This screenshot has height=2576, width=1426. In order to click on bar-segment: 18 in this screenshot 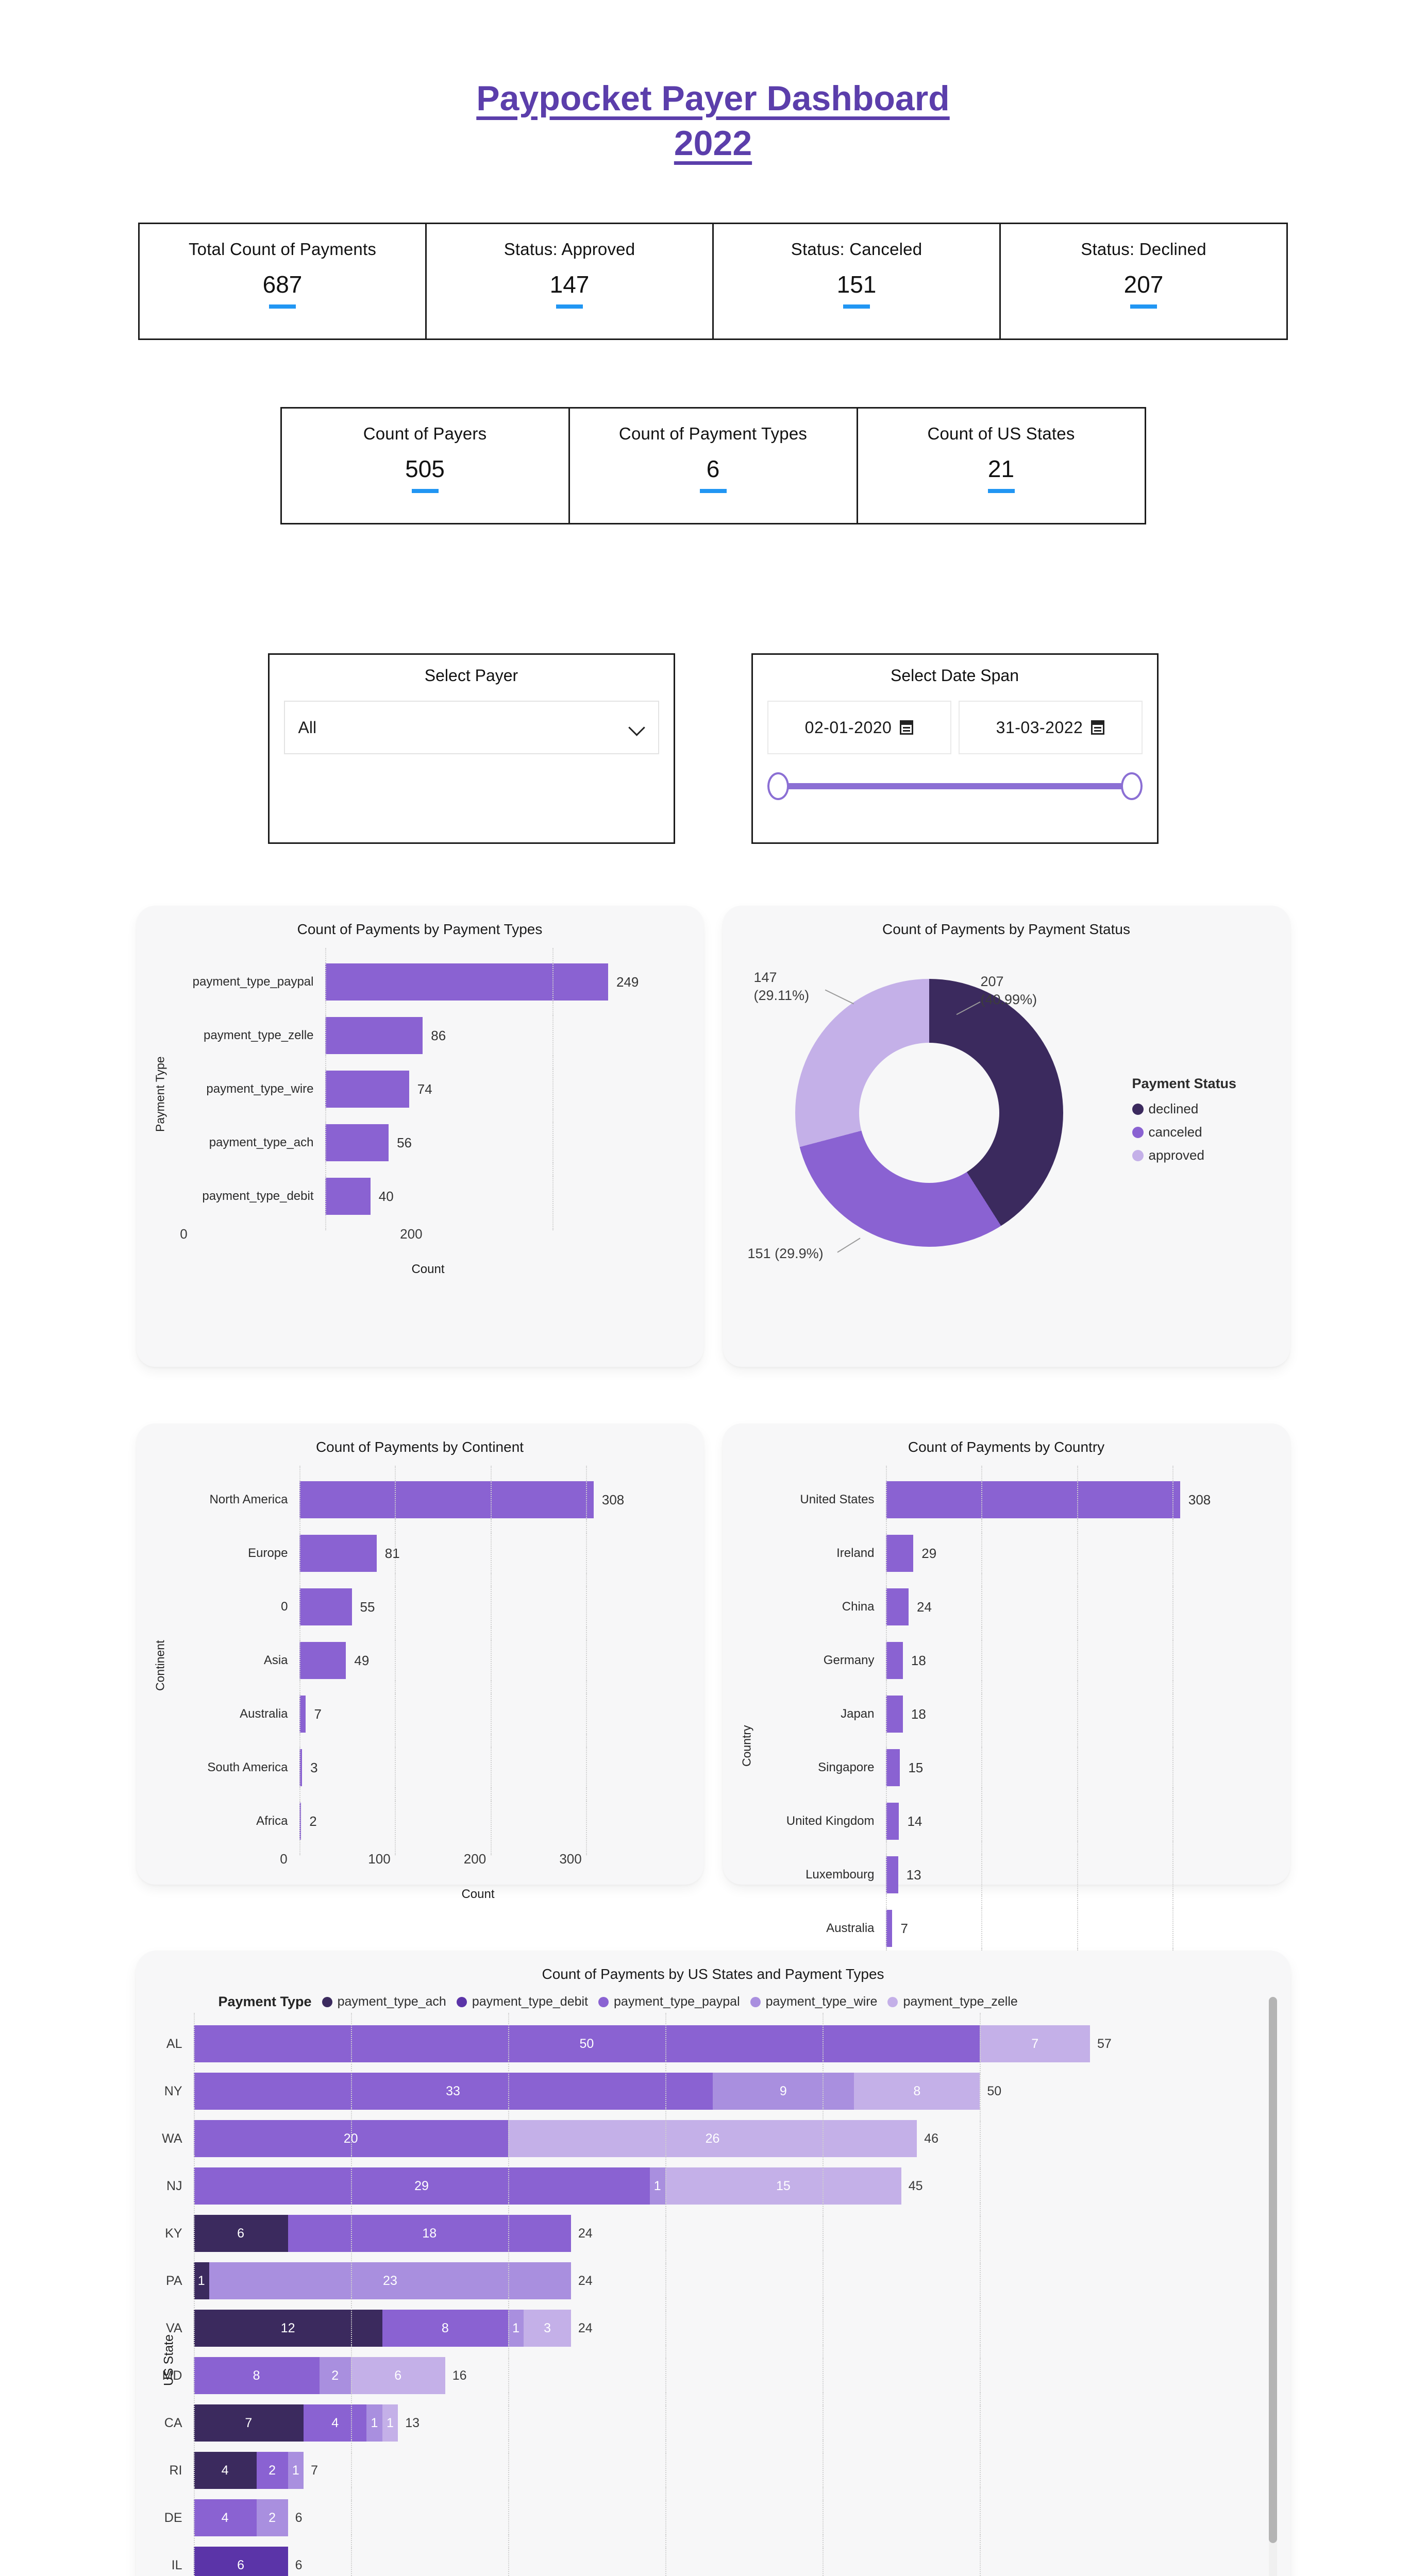, I will do `click(429, 2233)`.